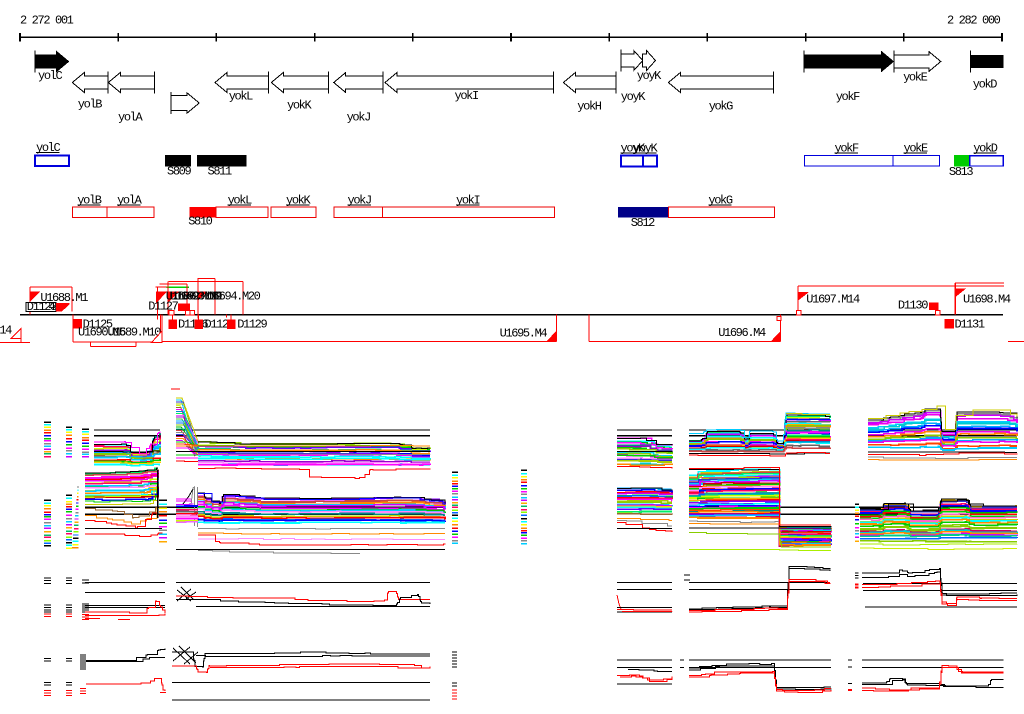 The width and height of the screenshot is (1024, 714). Describe the element at coordinates (42, 307) in the screenshot. I see `svg-text: D1123` at that location.